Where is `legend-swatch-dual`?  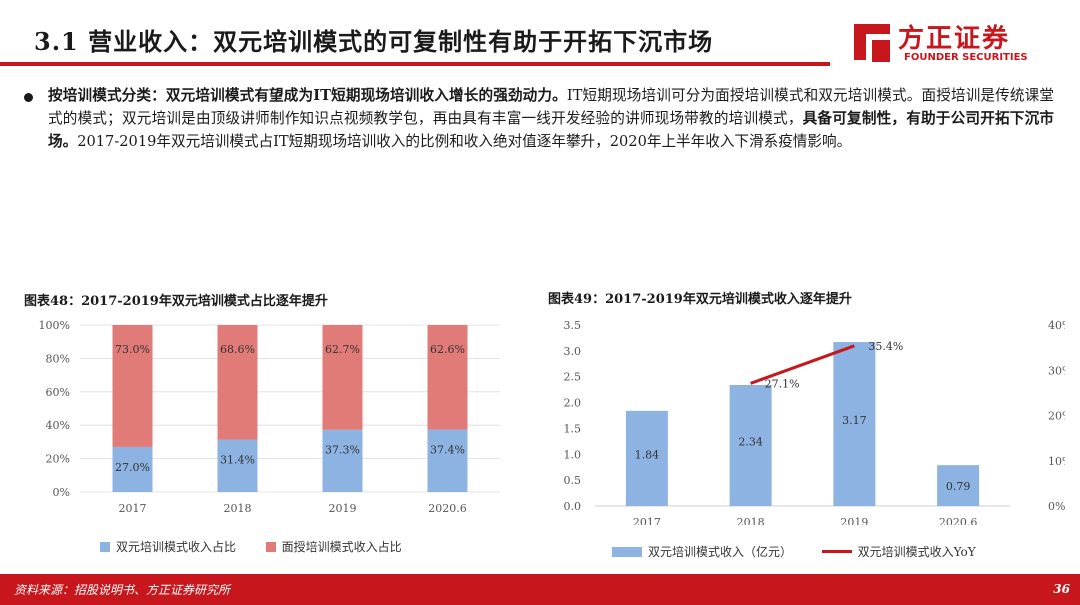 legend-swatch-dual is located at coordinates (105, 546).